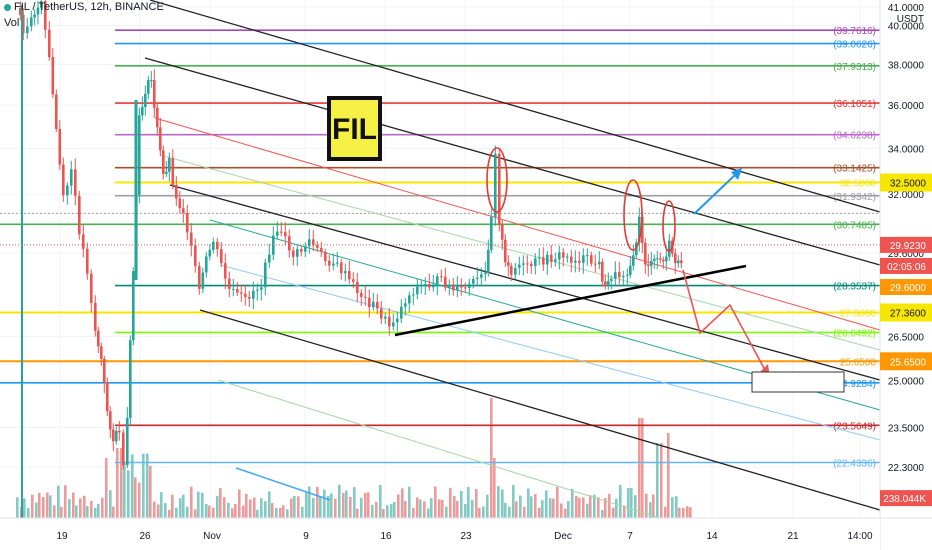 The image size is (932, 550). Describe the element at coordinates (212, 536) in the screenshot. I see `x-tick-label: Nov` at that location.